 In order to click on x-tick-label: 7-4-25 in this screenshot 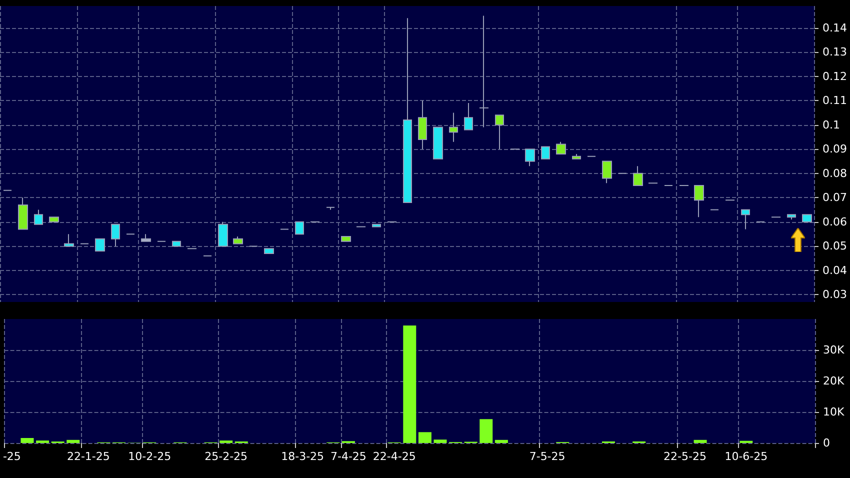, I will do `click(348, 456)`.